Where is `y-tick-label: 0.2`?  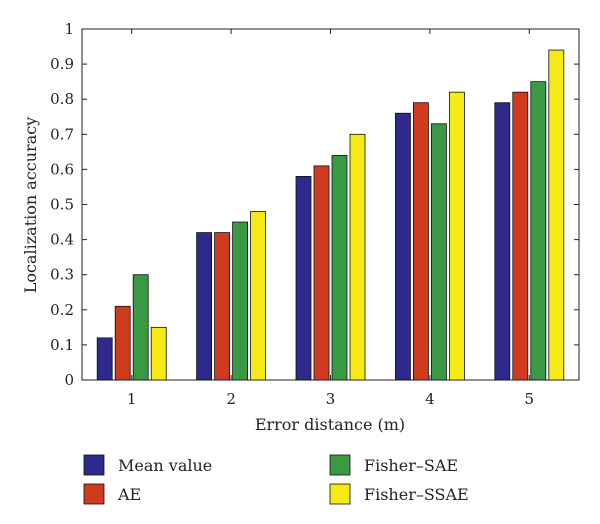
y-tick-label: 0.2 is located at coordinates (62, 310).